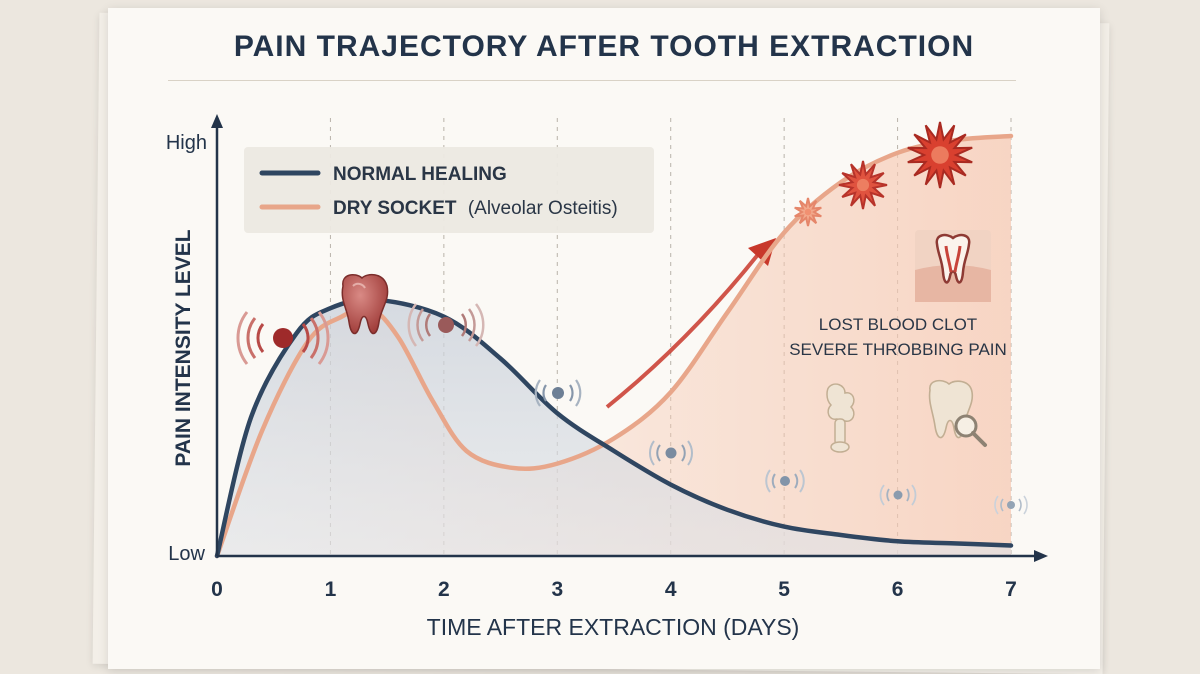 This screenshot has width=1200, height=674. What do you see at coordinates (898, 589) in the screenshot?
I see `x-tick-label: 6` at bounding box center [898, 589].